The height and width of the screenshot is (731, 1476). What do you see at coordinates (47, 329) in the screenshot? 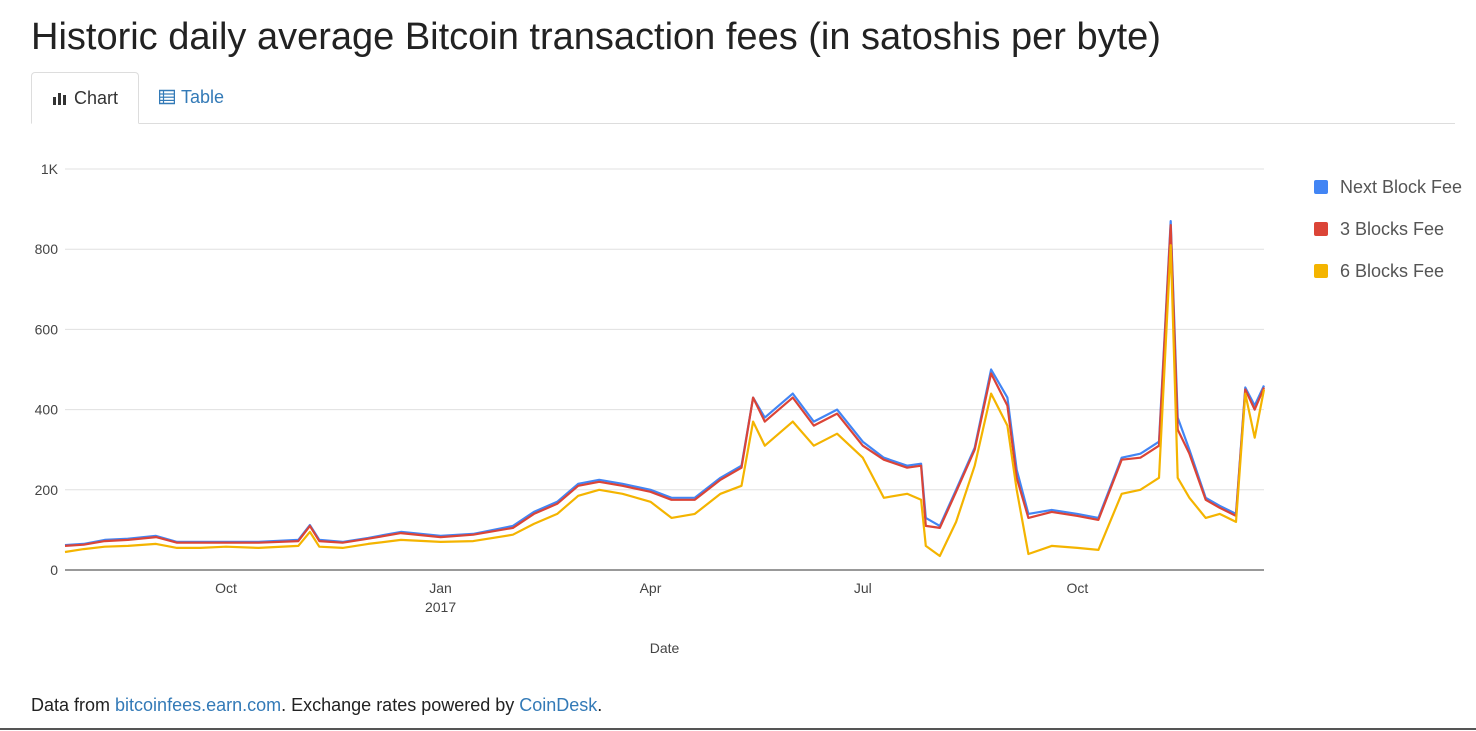
I see `y-tick-label: 600` at bounding box center [47, 329].